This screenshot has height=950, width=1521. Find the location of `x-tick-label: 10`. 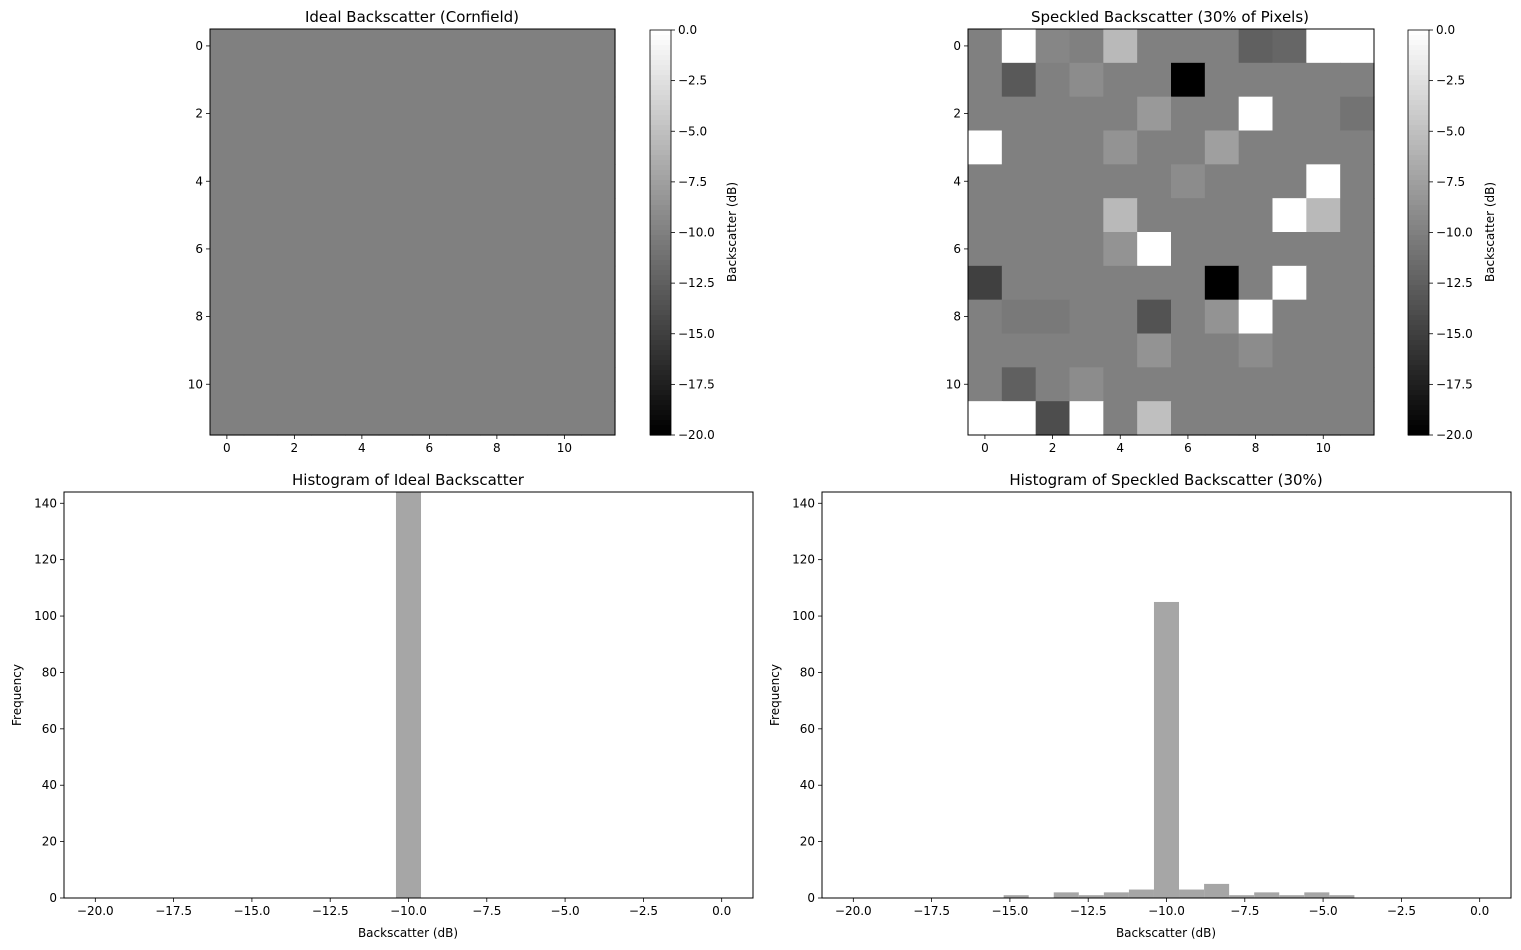

x-tick-label: 10 is located at coordinates (564, 448).